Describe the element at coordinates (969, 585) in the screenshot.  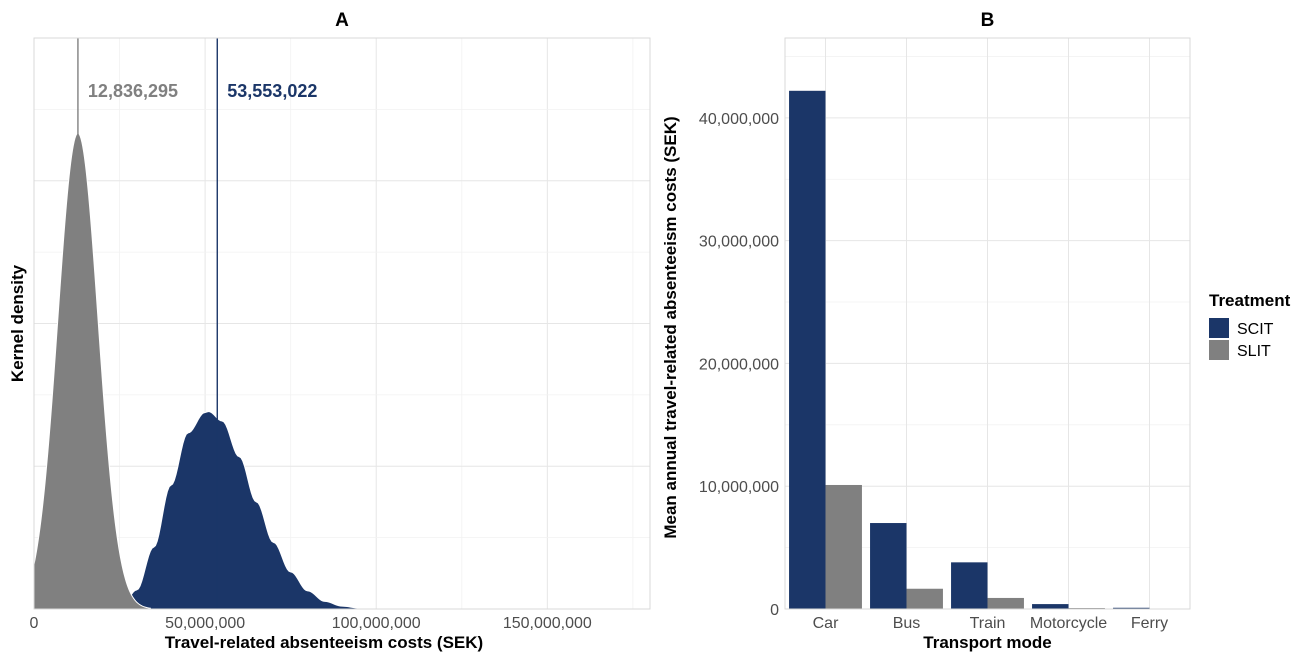
I see `bar-train-scit` at that location.